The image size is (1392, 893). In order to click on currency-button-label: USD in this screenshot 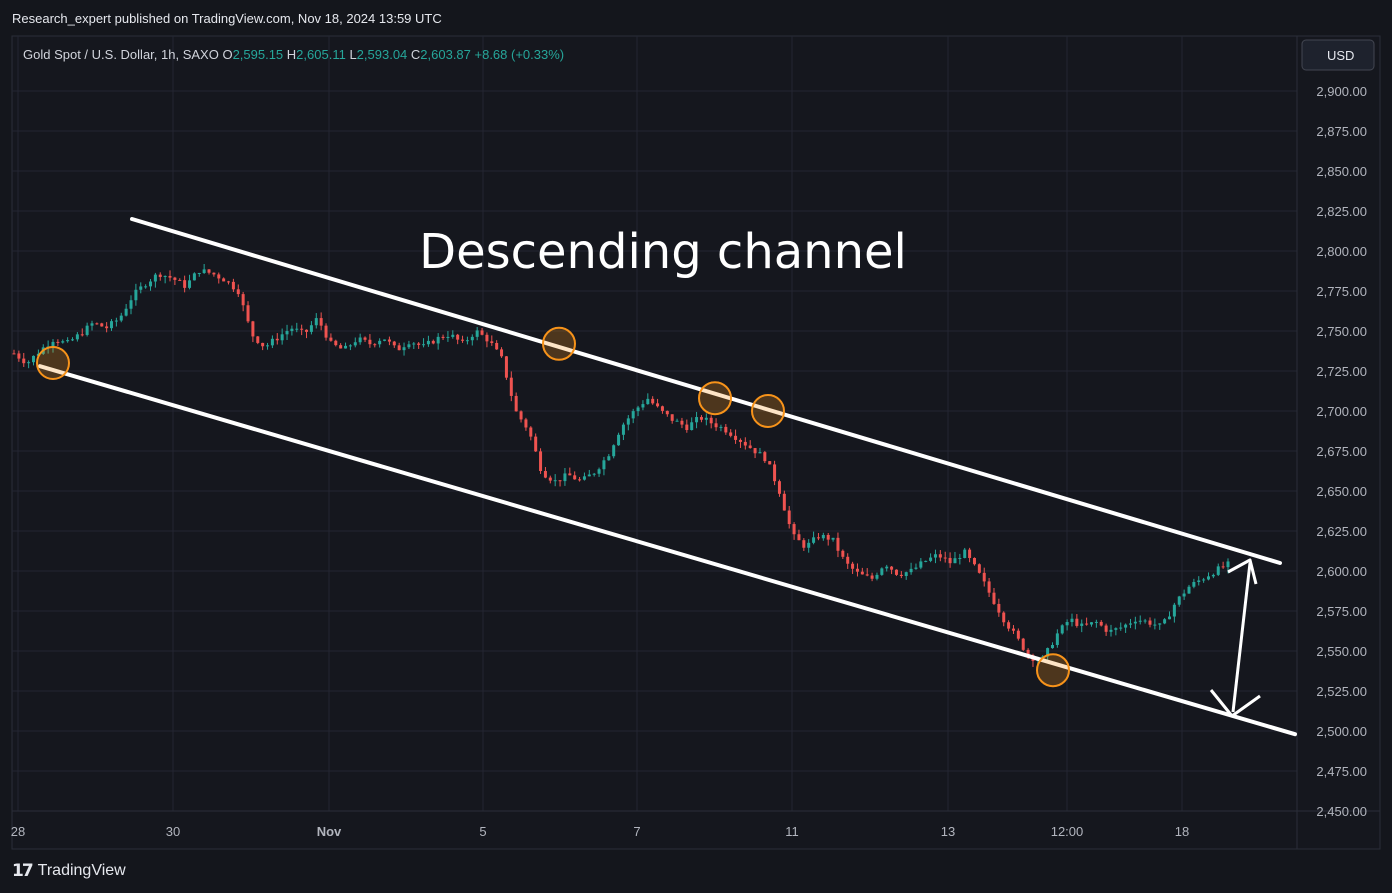, I will do `click(1340, 55)`.